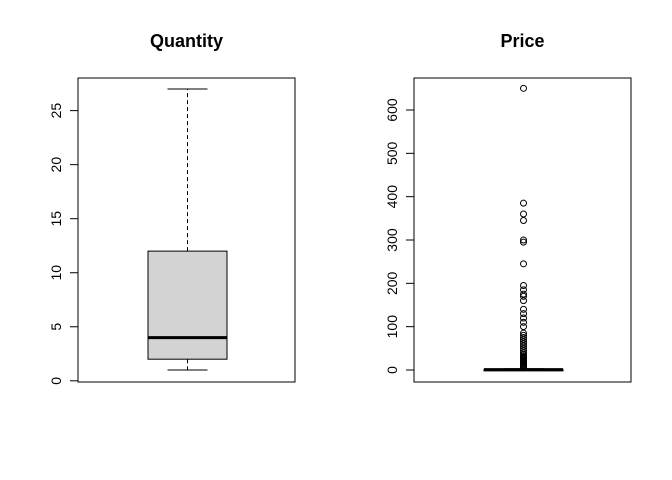 This screenshot has width=672, height=480. Describe the element at coordinates (392, 153) in the screenshot. I see `y-tick-label: 500` at that location.